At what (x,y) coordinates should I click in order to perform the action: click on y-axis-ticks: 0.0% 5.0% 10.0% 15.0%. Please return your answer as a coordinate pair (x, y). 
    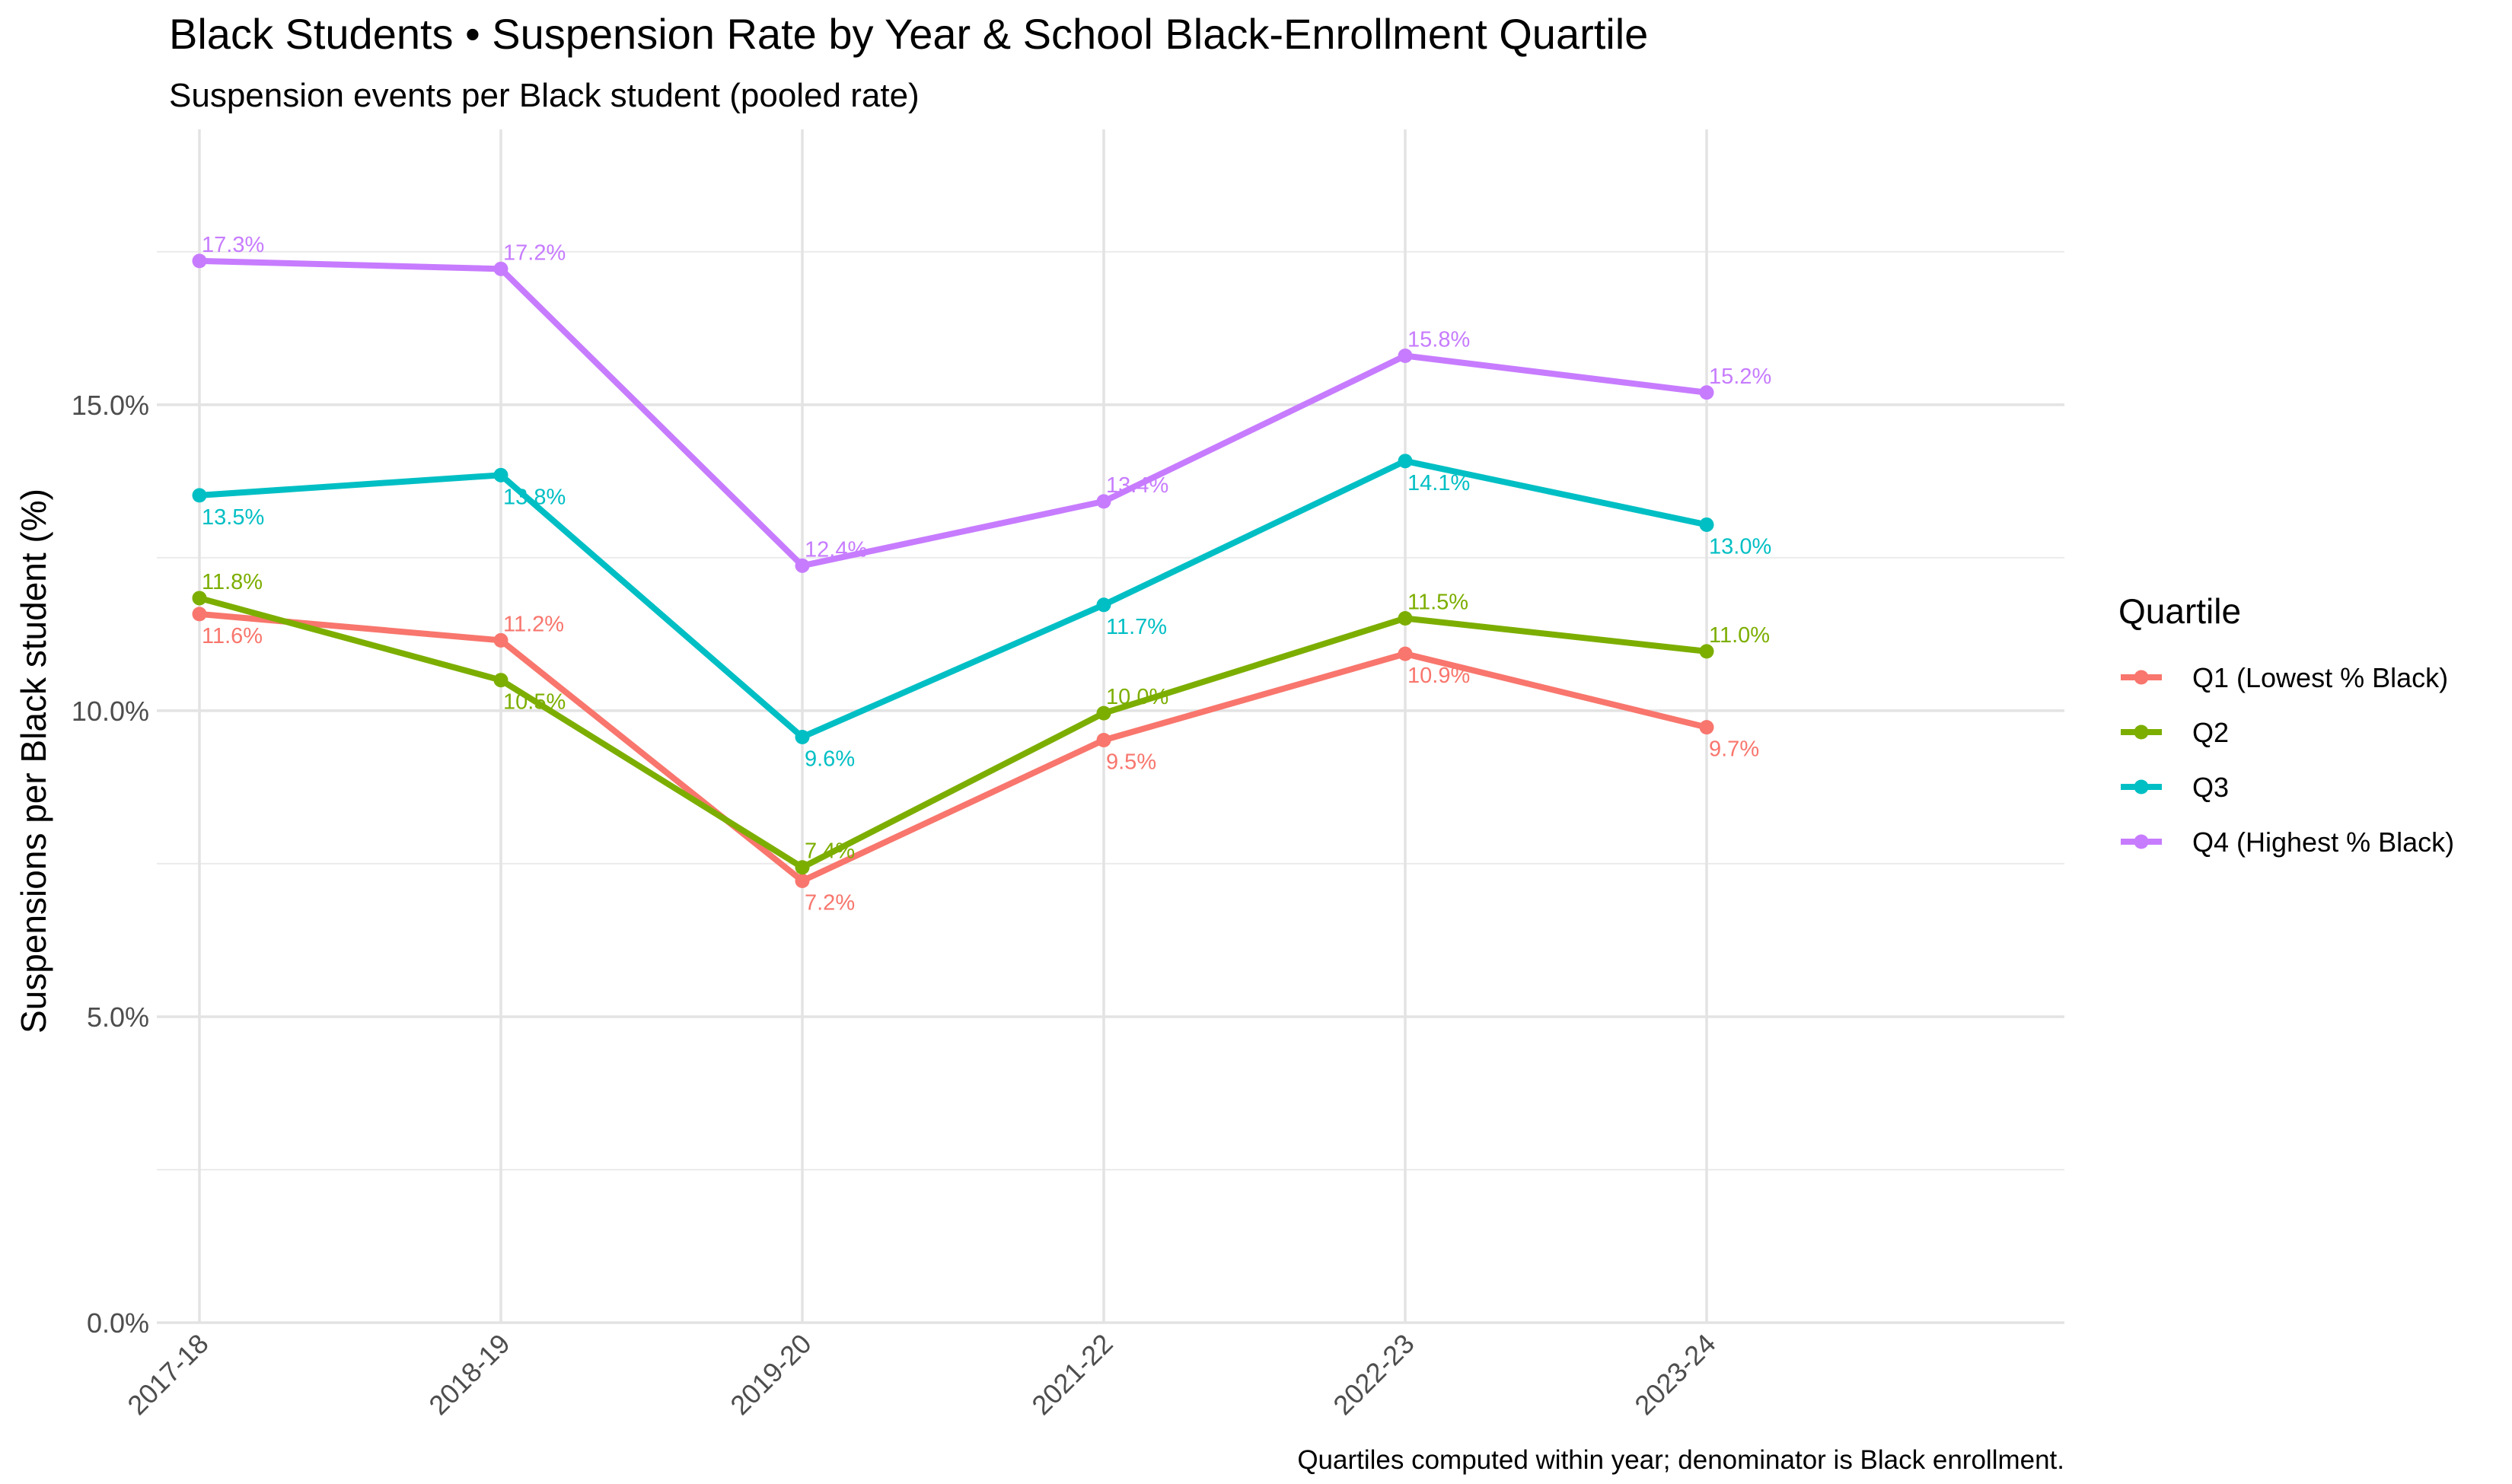
    Looking at the image, I should click on (110, 865).